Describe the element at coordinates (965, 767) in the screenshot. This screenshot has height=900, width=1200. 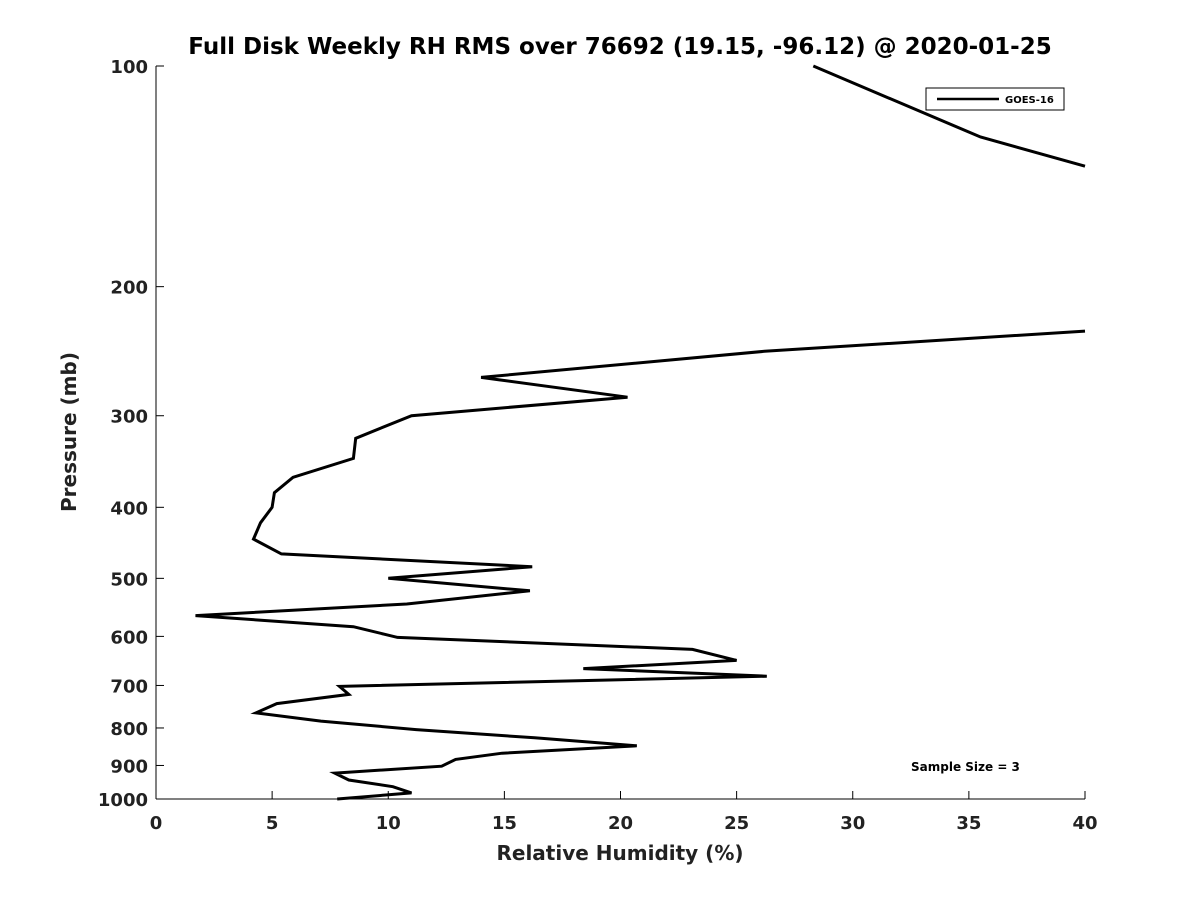
I see `sample-size-annotation: Sample Size = 3` at that location.